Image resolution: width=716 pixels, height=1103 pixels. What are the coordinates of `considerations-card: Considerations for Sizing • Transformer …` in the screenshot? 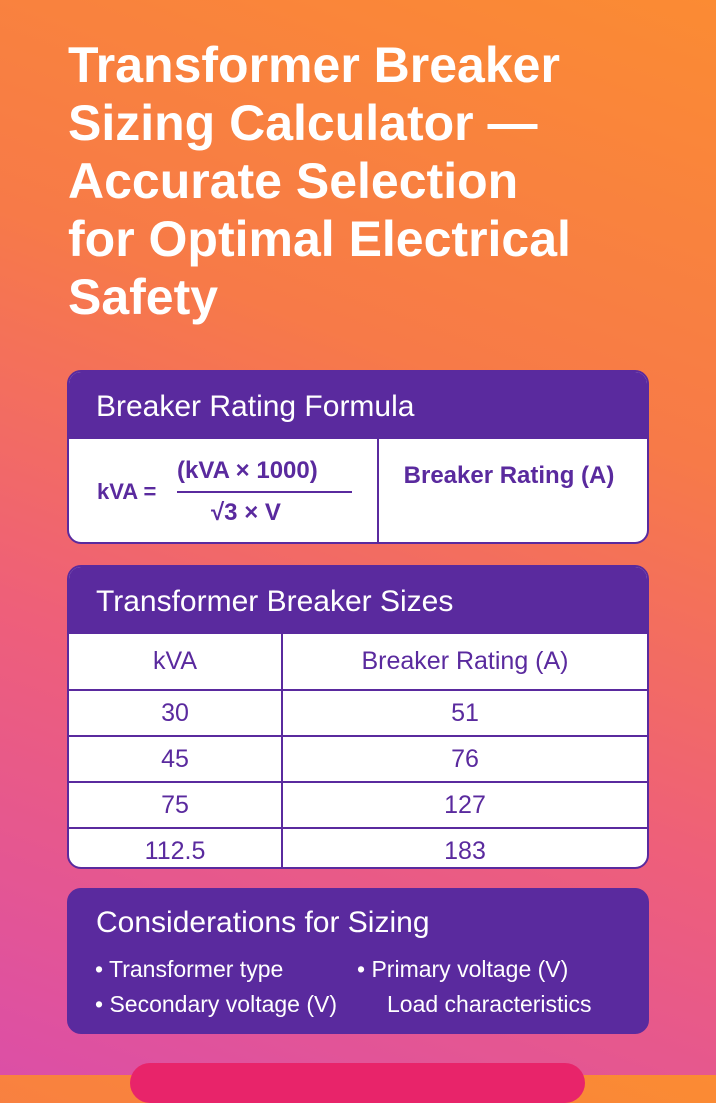 It's located at (358, 961).